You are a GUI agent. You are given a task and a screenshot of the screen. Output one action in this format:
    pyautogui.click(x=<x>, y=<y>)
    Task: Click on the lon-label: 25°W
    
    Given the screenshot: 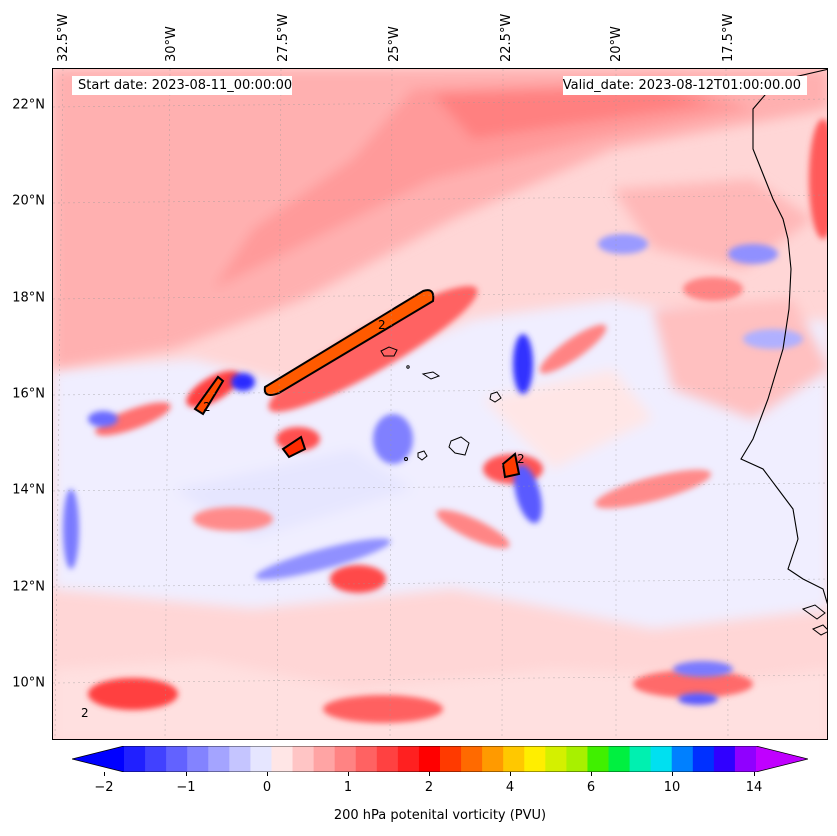 What is the action you would take?
    pyautogui.click(x=394, y=44)
    